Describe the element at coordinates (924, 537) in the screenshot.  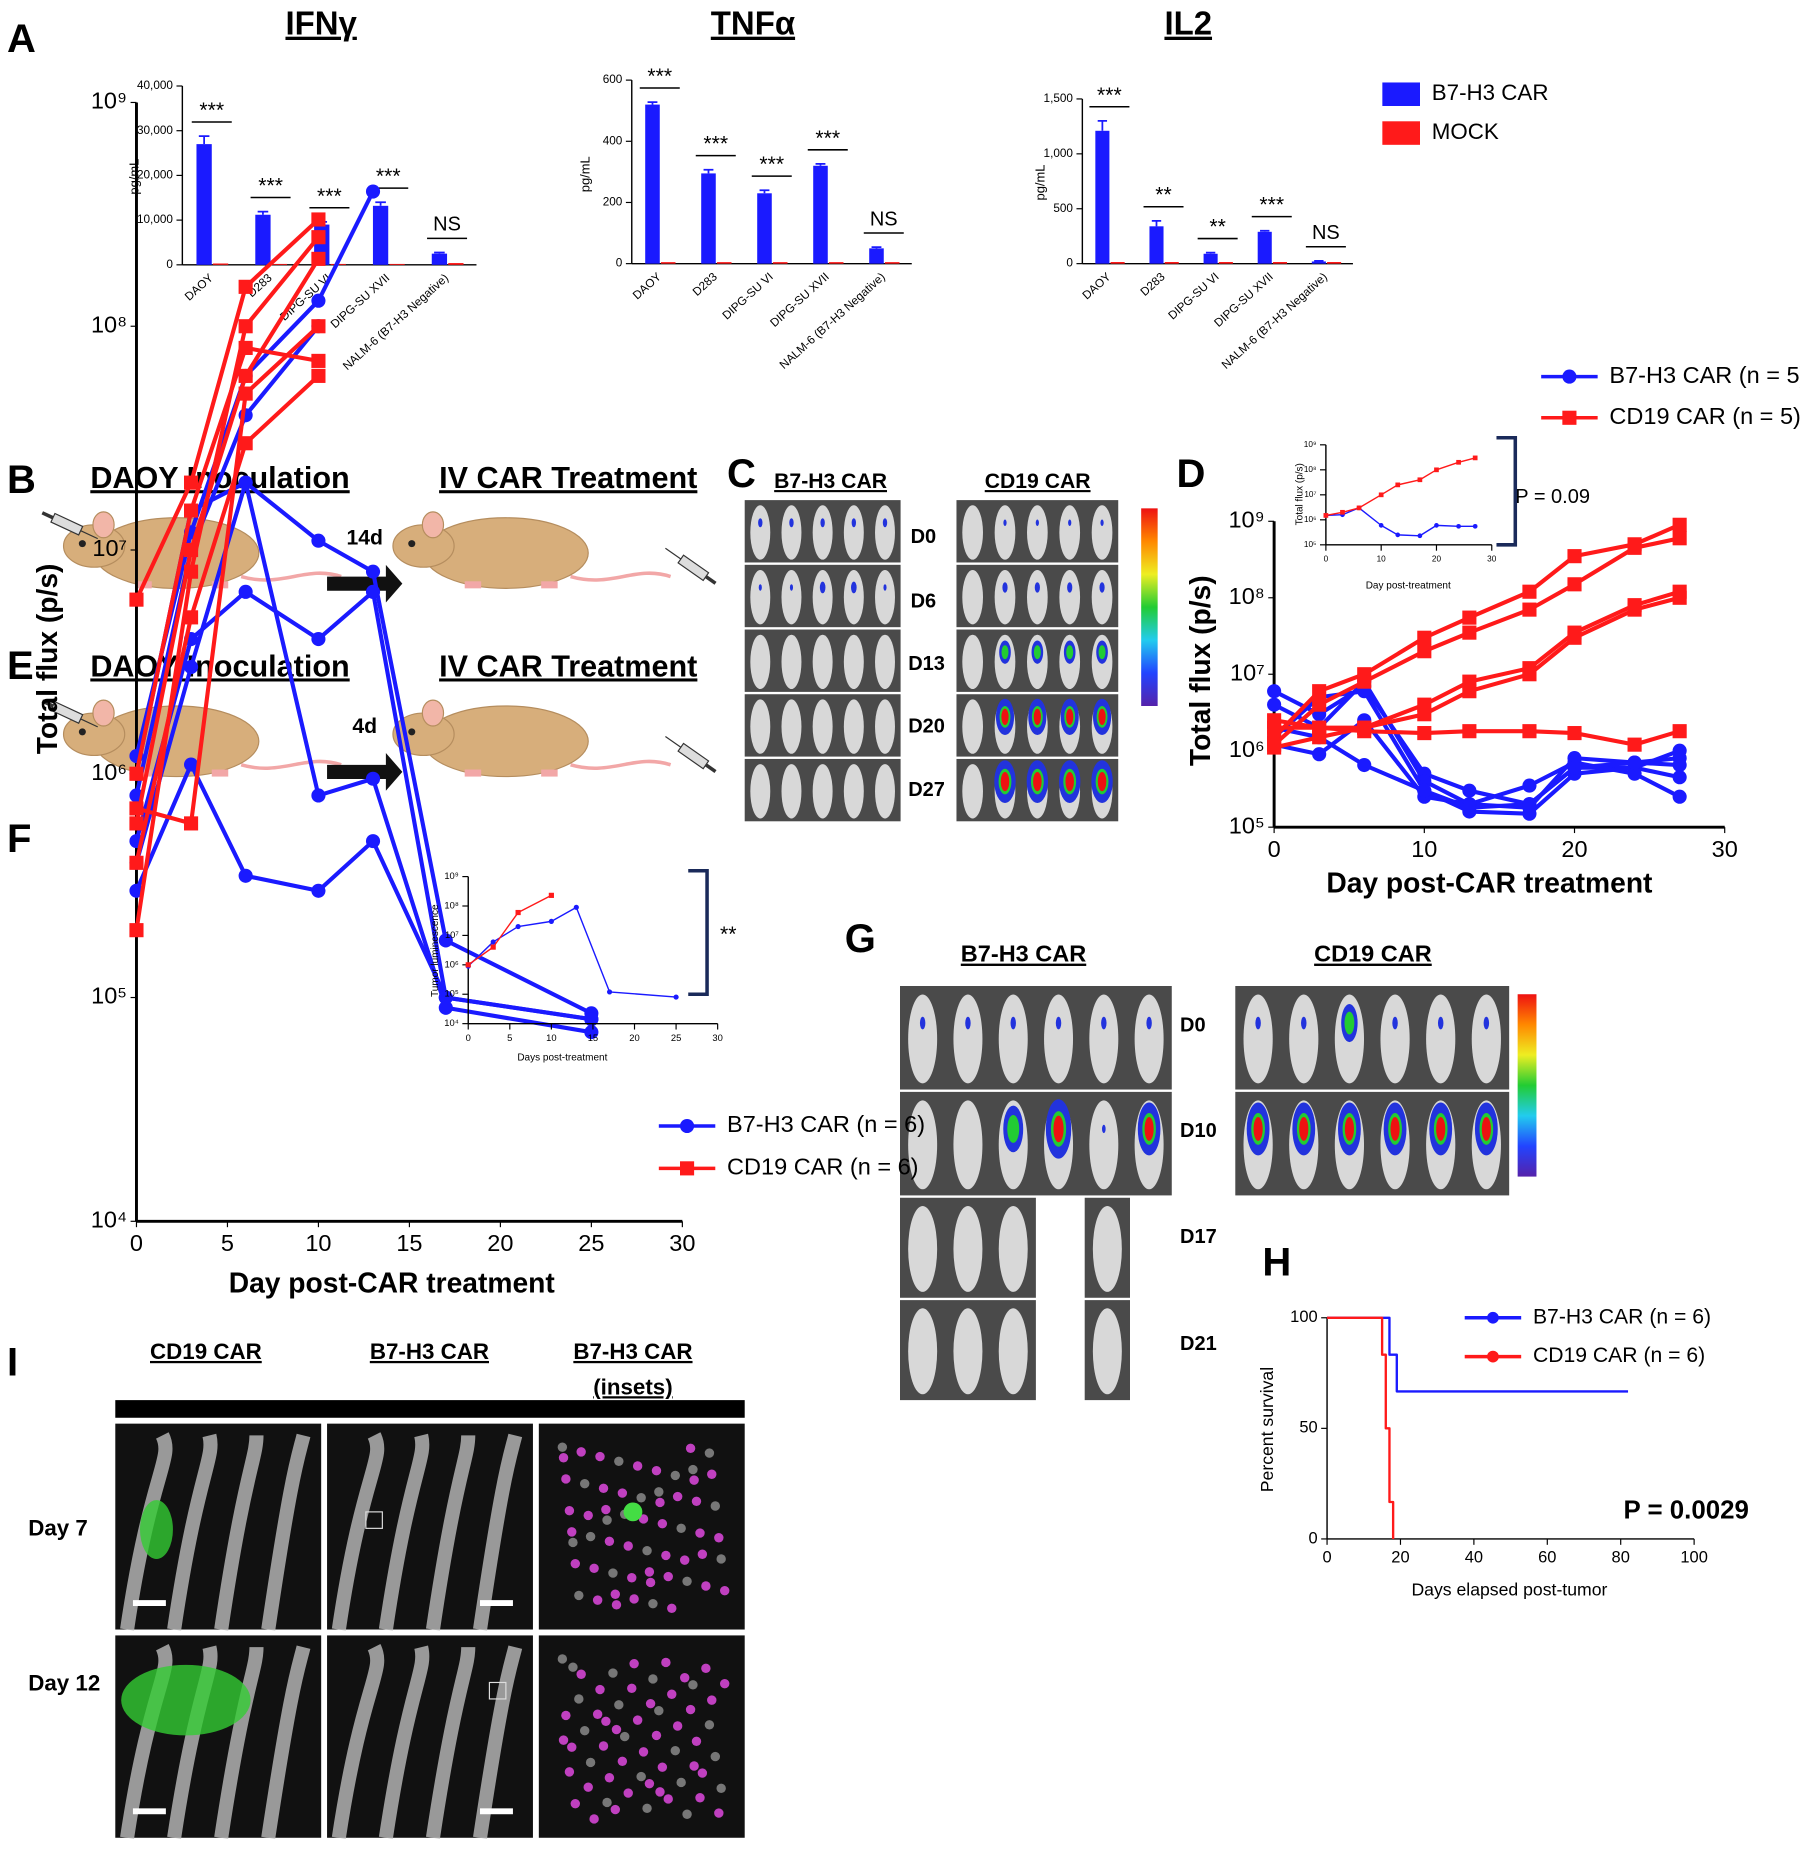
I see `day-label: D0` at that location.